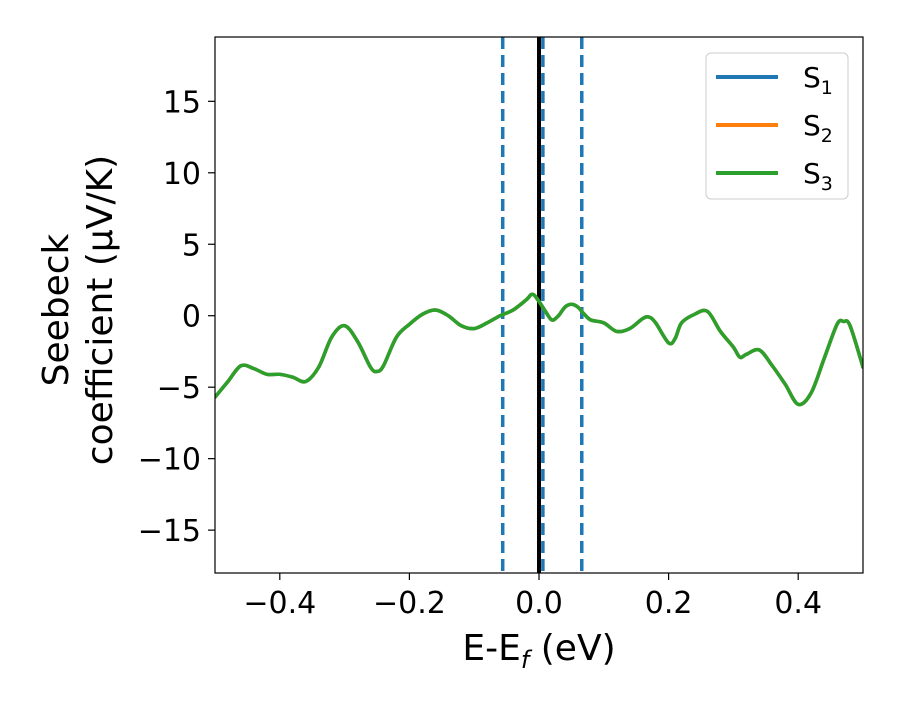 The height and width of the screenshot is (705, 900). I want to click on y-tick-label: 0, so click(191, 317).